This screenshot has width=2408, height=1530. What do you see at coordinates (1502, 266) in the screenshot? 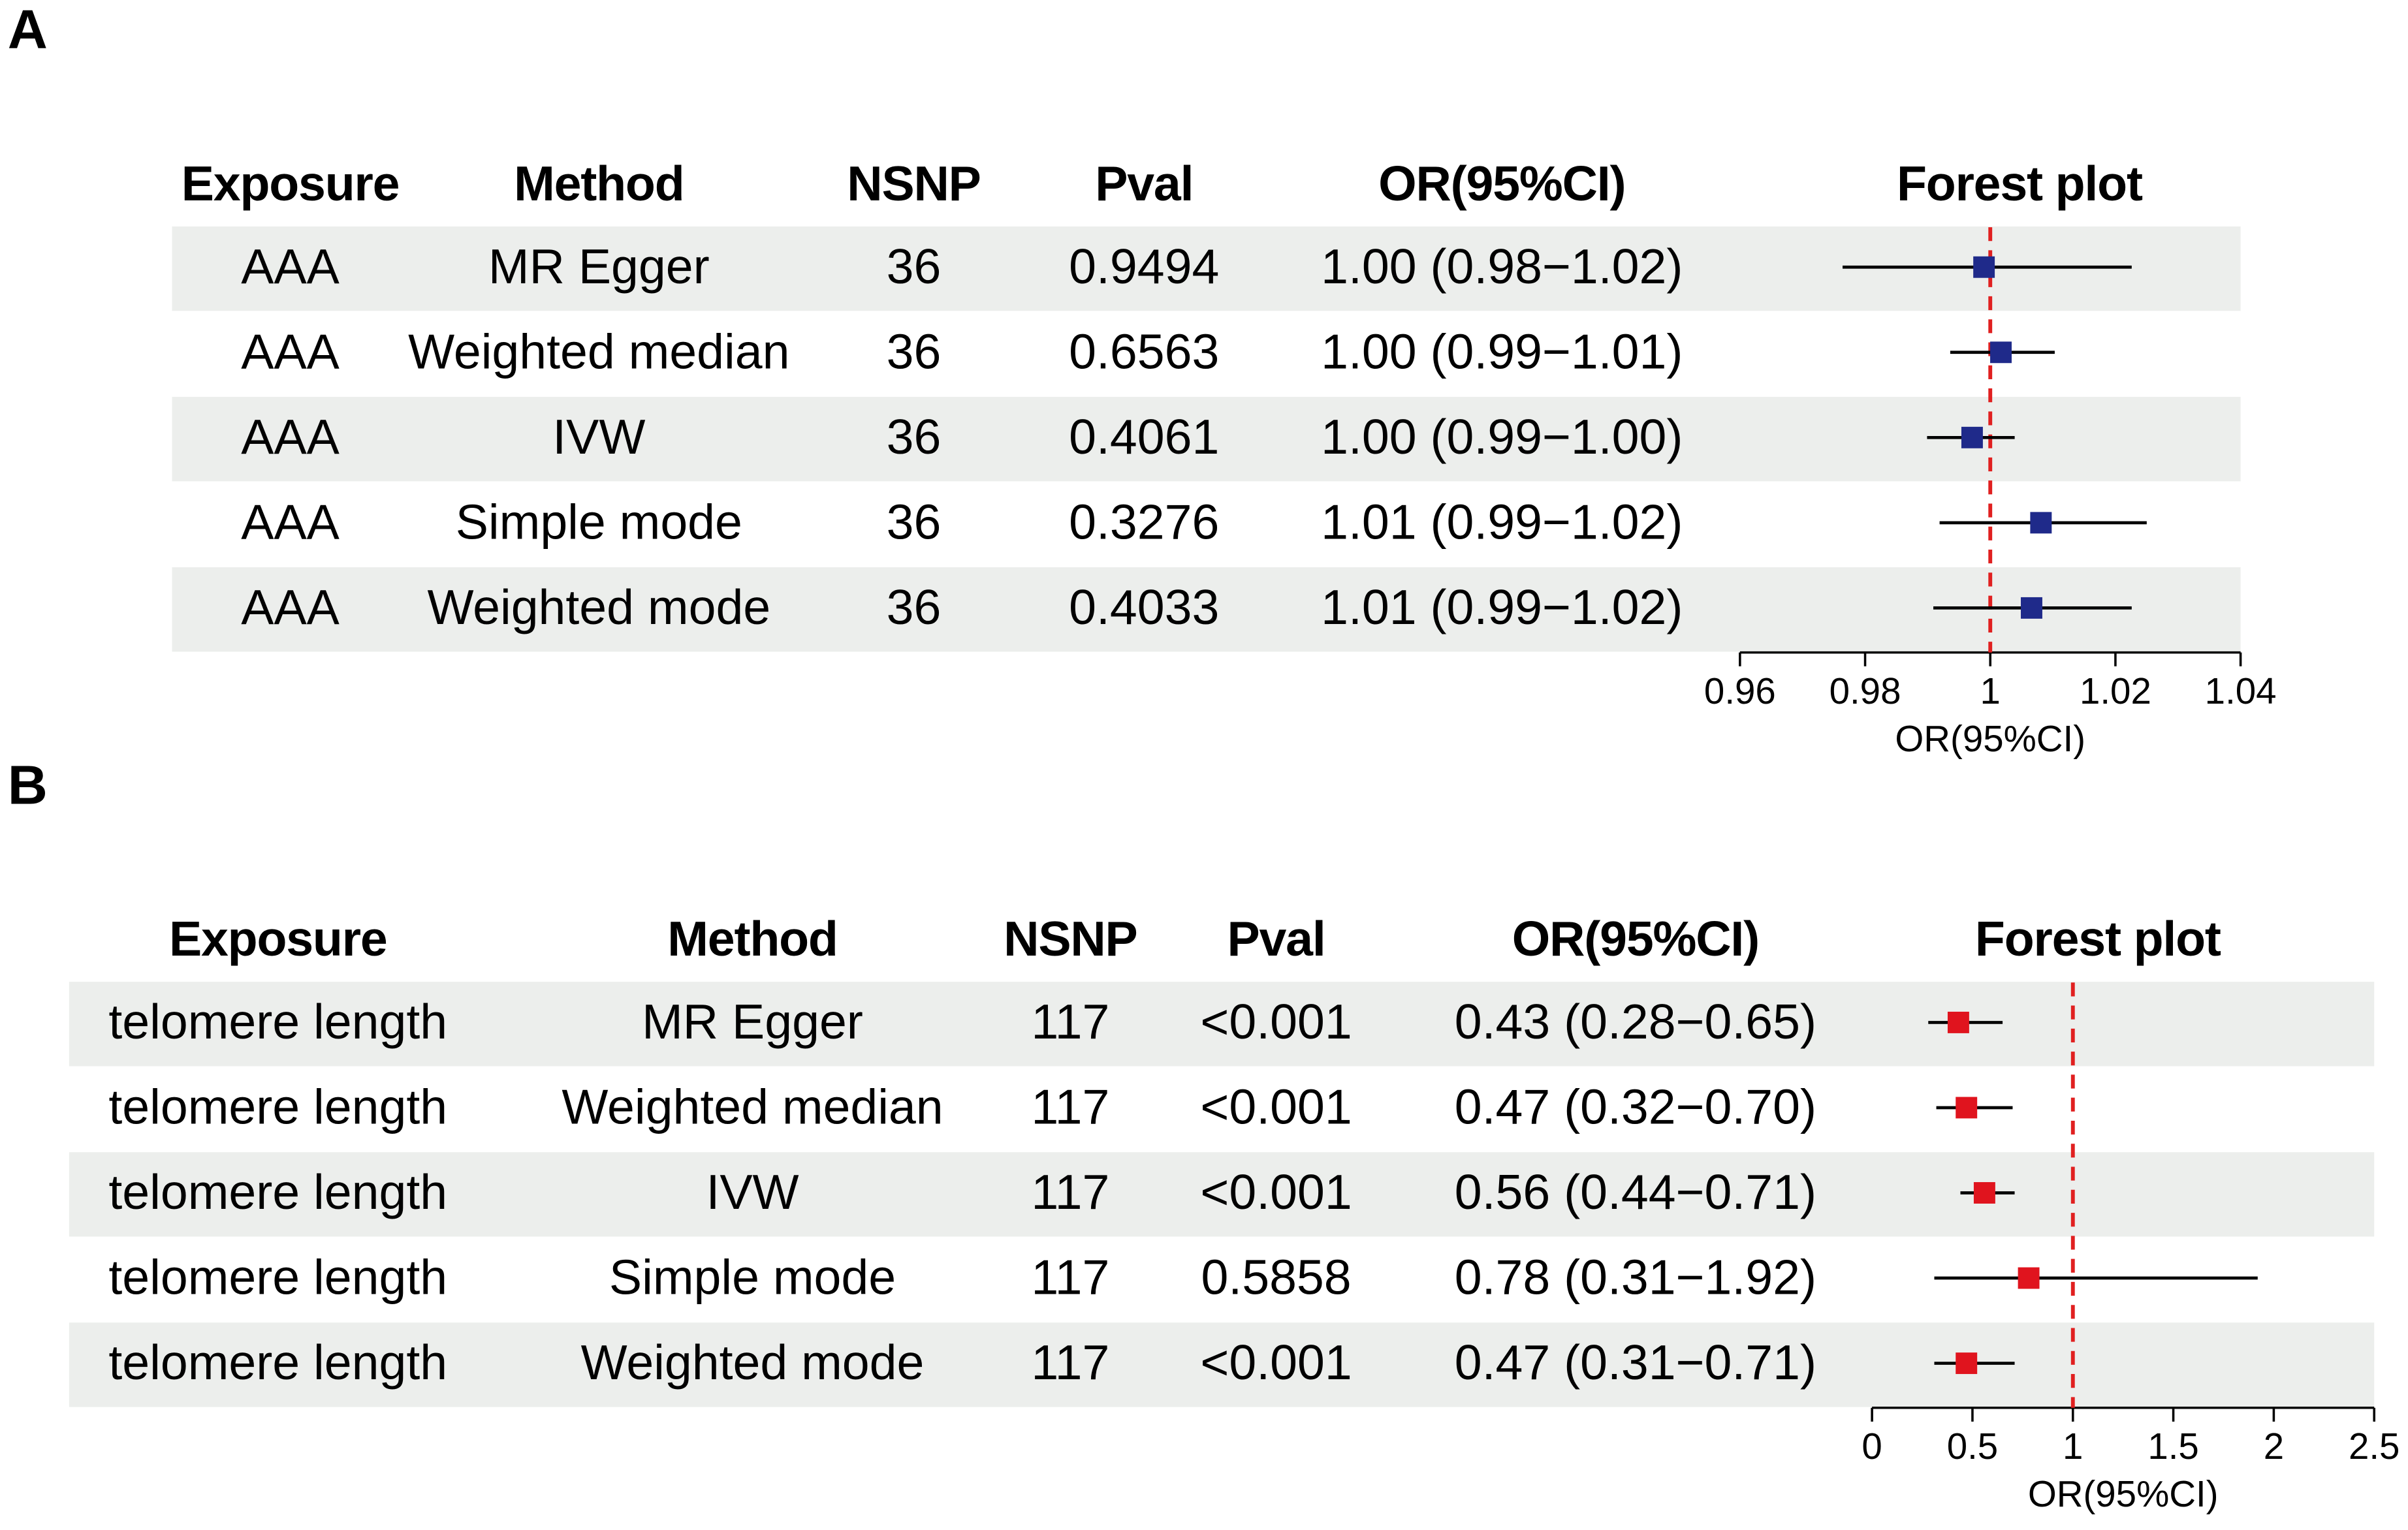
I see `table-cell: 1.00 (0.98−1.02)` at bounding box center [1502, 266].